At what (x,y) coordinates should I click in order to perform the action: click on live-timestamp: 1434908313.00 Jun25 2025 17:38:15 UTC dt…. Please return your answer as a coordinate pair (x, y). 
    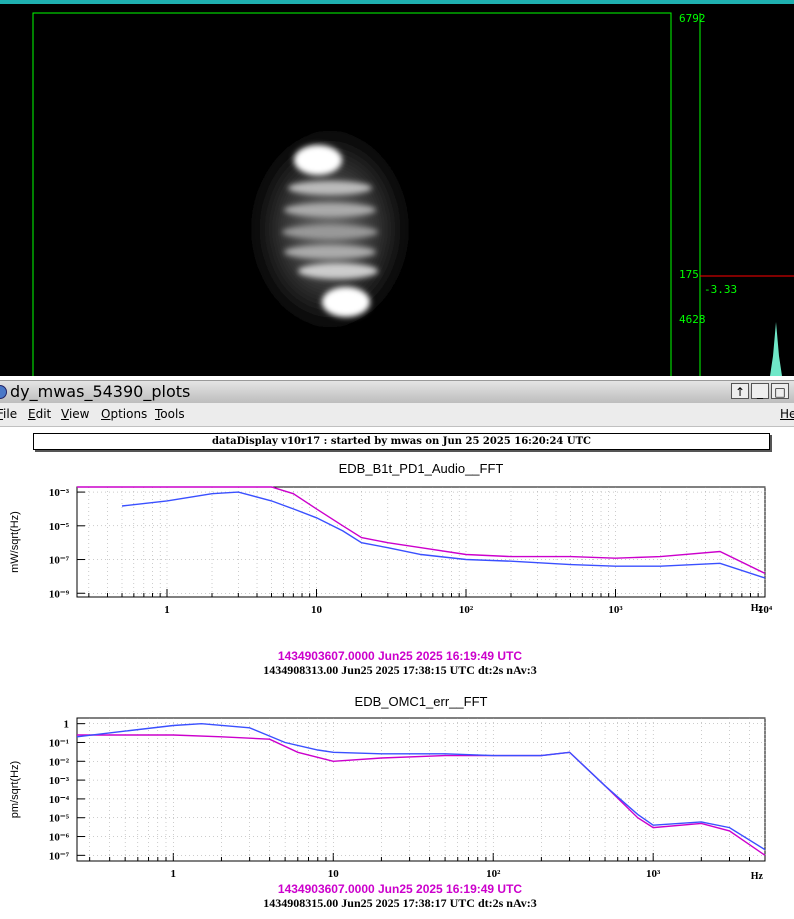
    Looking at the image, I should click on (399, 670).